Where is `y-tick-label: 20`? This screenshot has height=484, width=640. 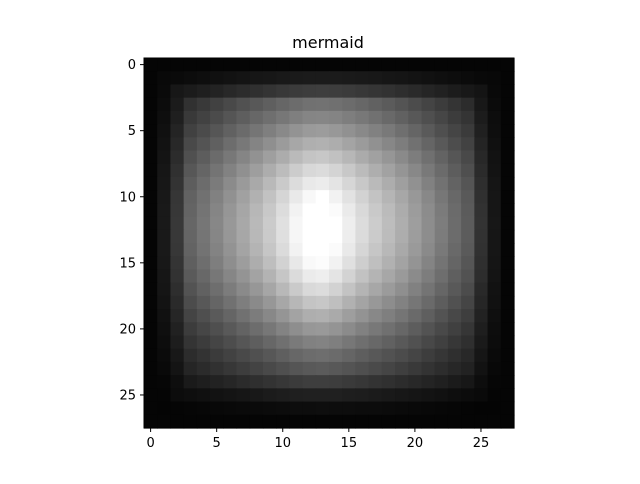
y-tick-label: 20 is located at coordinates (127, 329).